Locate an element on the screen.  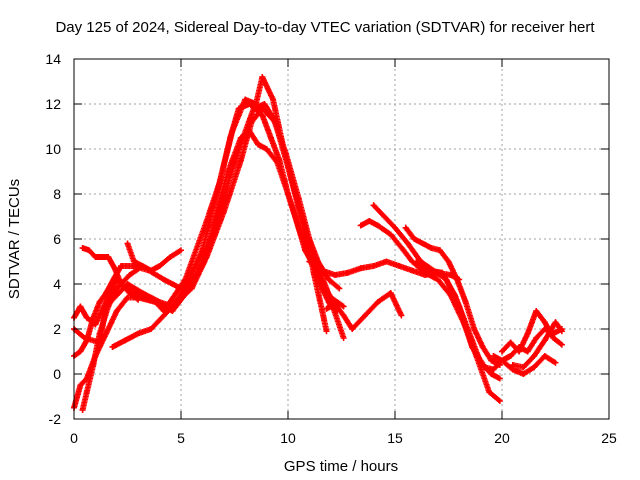
y-tick-label: 12 is located at coordinates (53, 104).